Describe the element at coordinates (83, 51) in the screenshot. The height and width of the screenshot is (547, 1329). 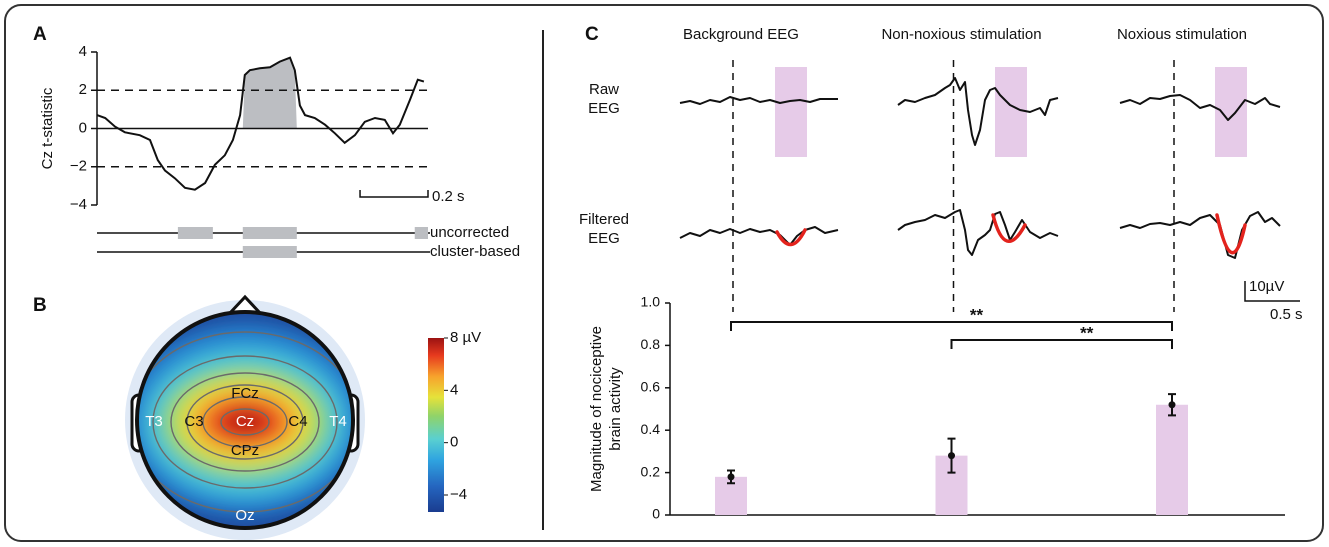
I see `y-tick-label: 4` at that location.